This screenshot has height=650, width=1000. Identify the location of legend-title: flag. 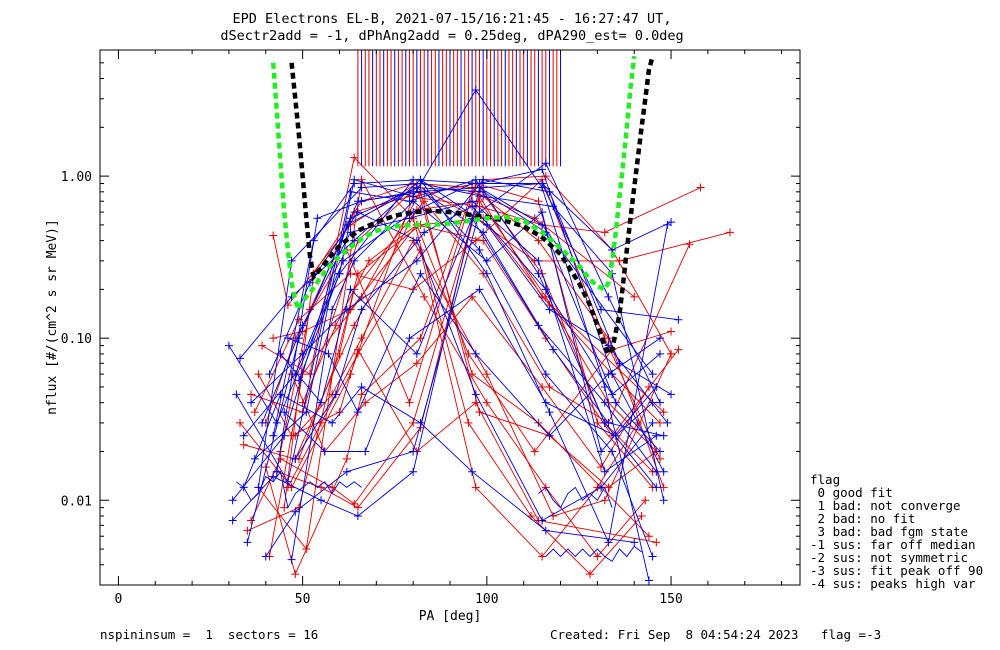
(825, 479).